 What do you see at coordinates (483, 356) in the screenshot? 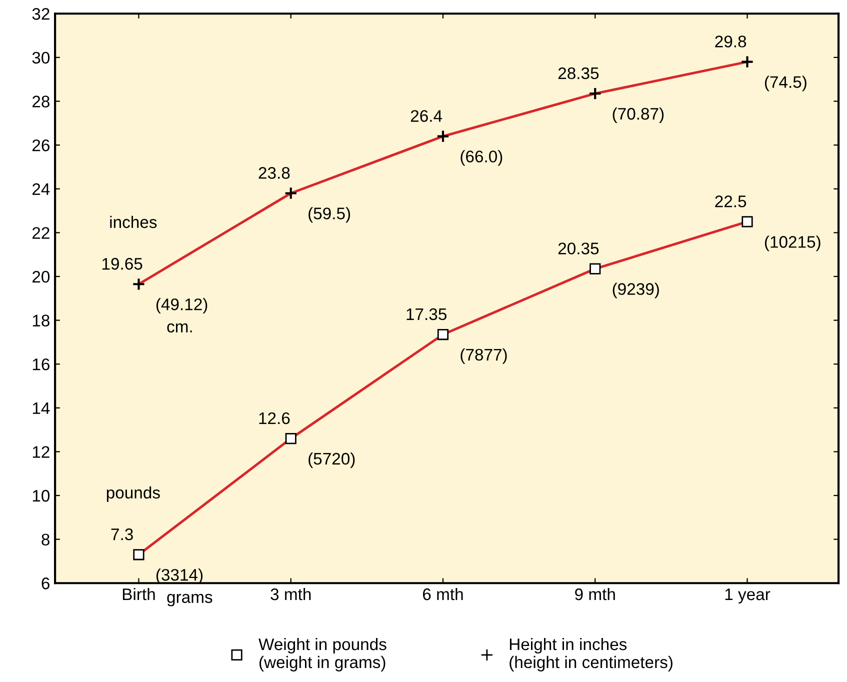
I see `annotation: (7877)` at bounding box center [483, 356].